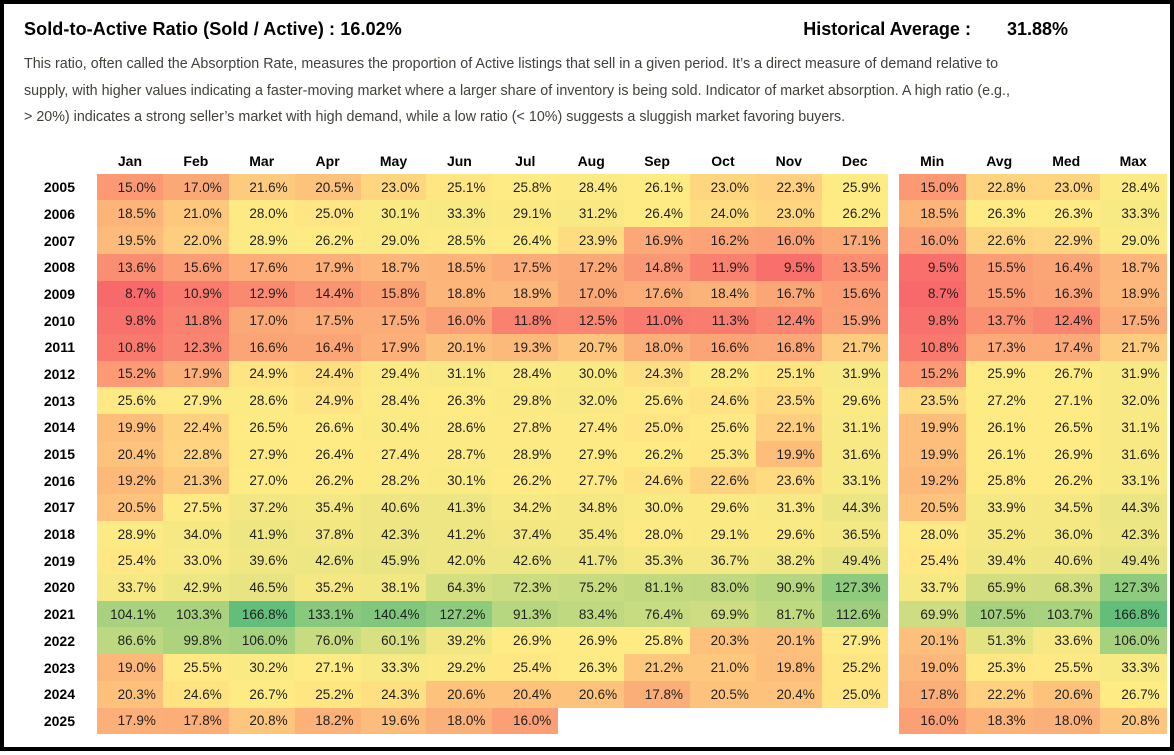 This screenshot has width=1174, height=755. I want to click on heatmap-cell: 106.0%, so click(261, 641).